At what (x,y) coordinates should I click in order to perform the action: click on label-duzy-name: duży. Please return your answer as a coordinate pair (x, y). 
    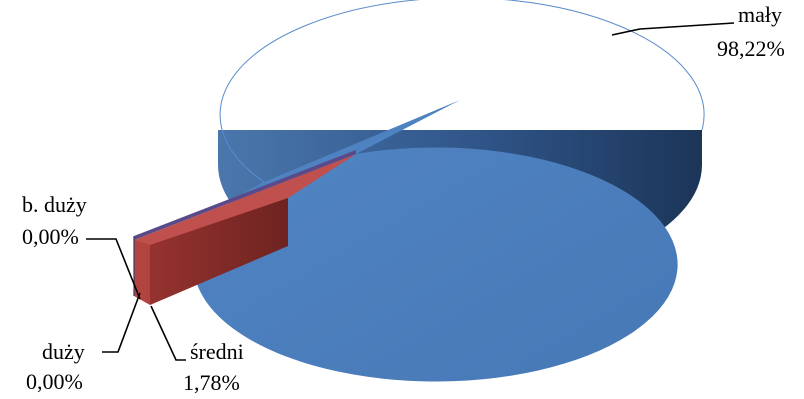
    Looking at the image, I should click on (63, 351).